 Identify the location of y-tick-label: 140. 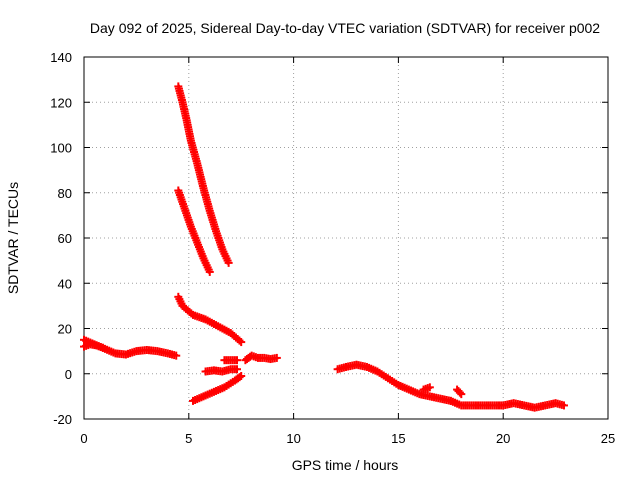
(61, 57).